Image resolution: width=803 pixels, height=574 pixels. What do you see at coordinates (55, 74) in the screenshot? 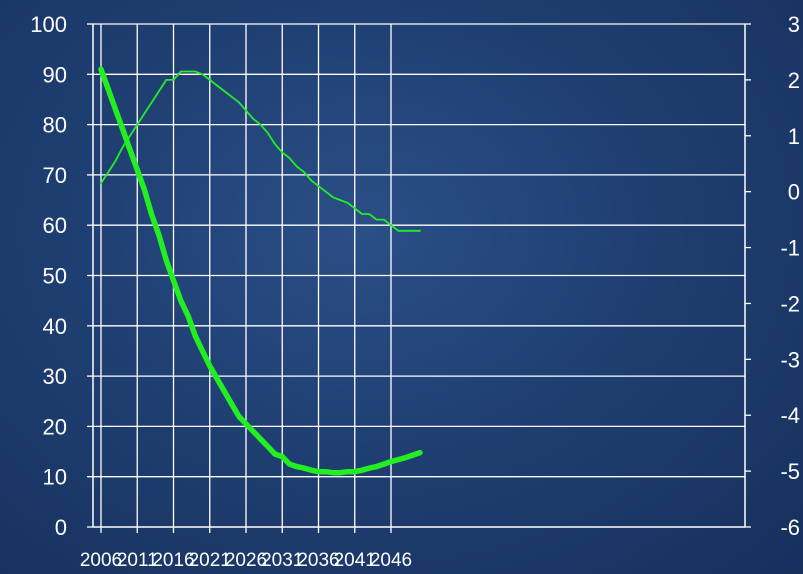
I see `left-tick-label: 90` at bounding box center [55, 74].